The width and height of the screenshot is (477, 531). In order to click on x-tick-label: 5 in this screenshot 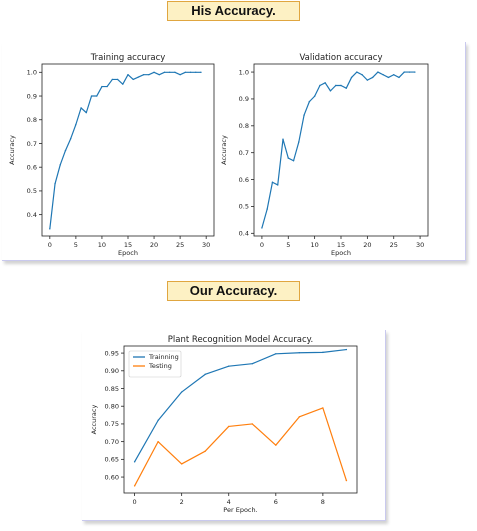, I will do `click(288, 245)`.